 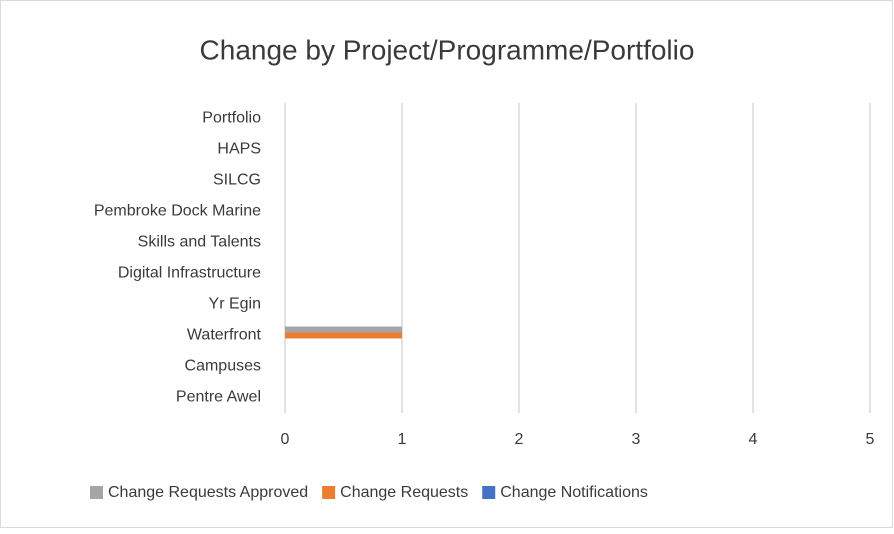 What do you see at coordinates (224, 335) in the screenshot?
I see `y-tick-label: Waterfront` at bounding box center [224, 335].